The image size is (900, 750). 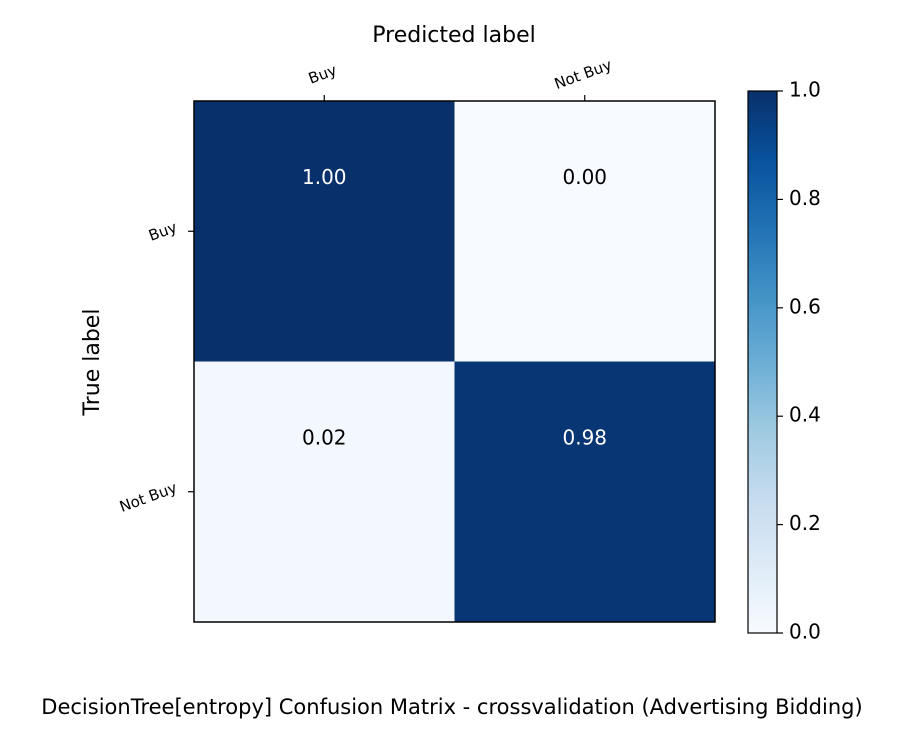 I want to click on y-tick-label: Not Buy, so click(x=148, y=497).